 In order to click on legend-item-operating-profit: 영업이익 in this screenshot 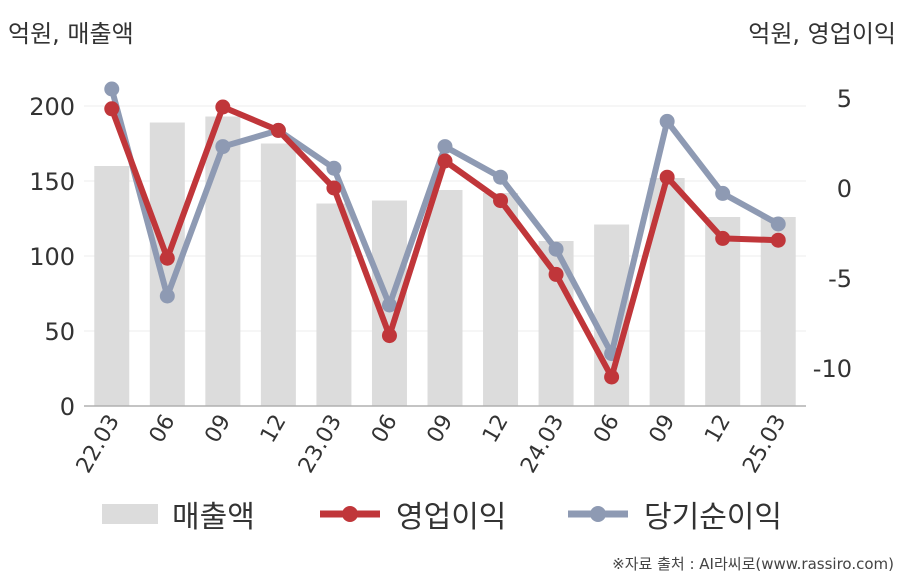, I will do `click(412, 514)`.